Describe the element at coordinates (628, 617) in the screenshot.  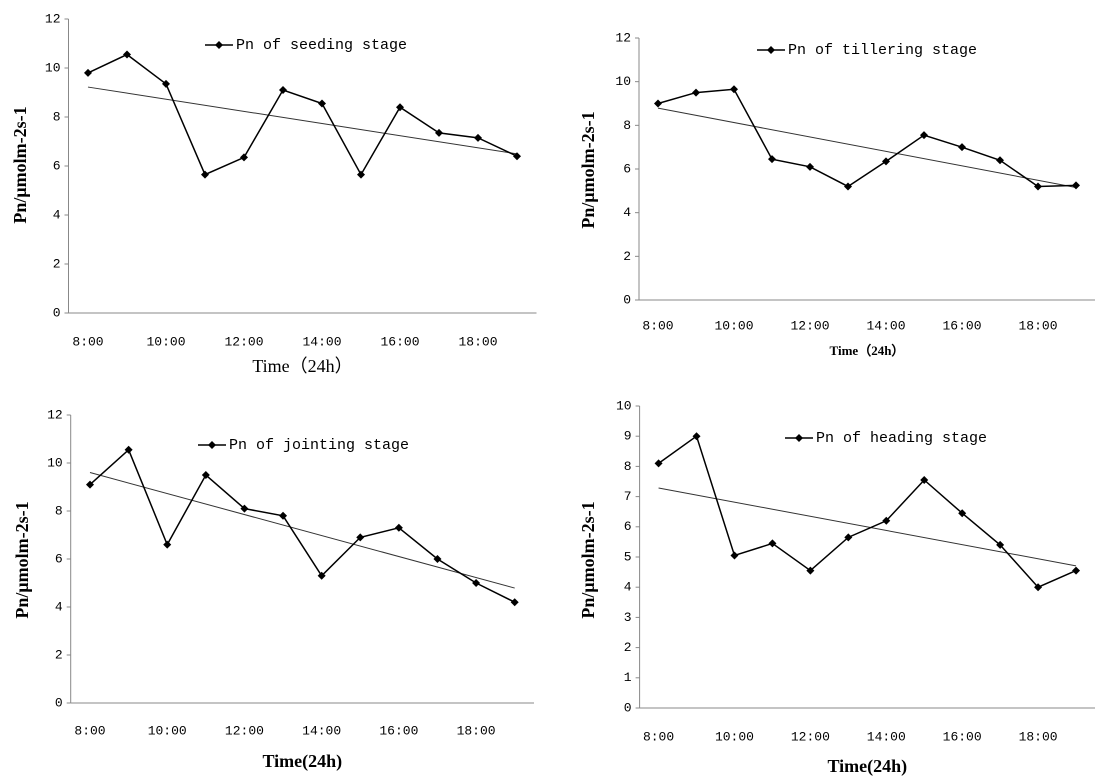
I see `y-tick-label: 3` at that location.